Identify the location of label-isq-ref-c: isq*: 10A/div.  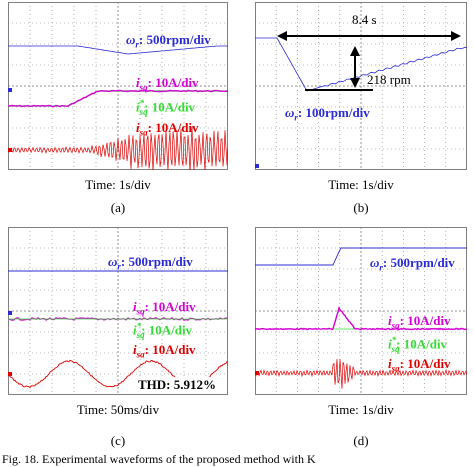
(163, 330).